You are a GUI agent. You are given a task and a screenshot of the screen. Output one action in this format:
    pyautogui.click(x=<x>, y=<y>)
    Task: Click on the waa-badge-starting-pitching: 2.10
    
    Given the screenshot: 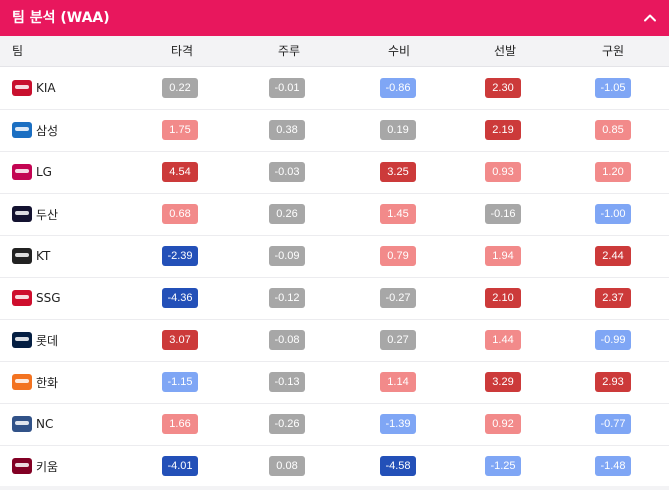 What is the action you would take?
    pyautogui.click(x=503, y=298)
    